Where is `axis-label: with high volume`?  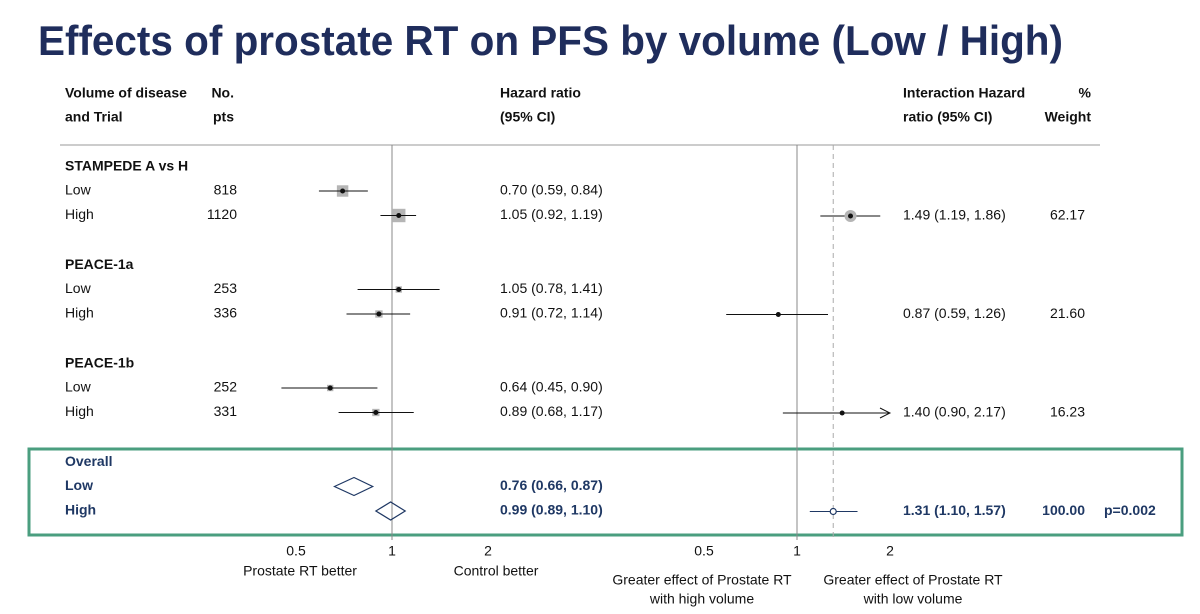 axis-label: with high volume is located at coordinates (701, 599).